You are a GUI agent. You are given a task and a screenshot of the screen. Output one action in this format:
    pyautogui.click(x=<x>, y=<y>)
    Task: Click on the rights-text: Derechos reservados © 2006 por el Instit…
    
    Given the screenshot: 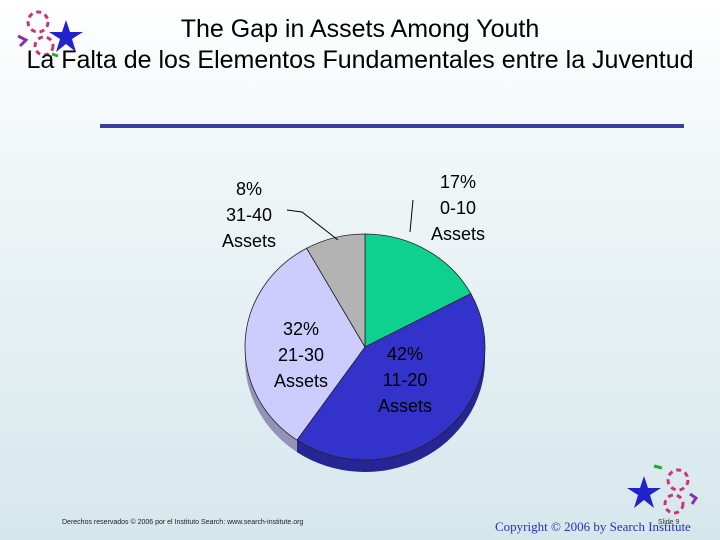 What is the action you would take?
    pyautogui.click(x=183, y=522)
    